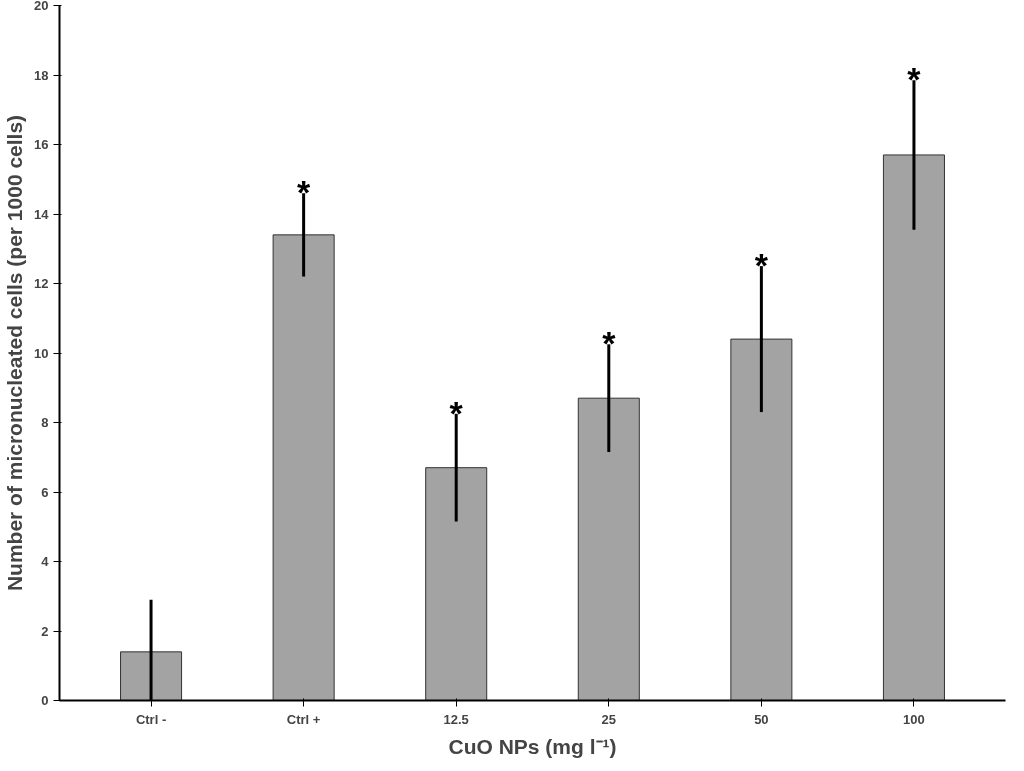  Describe the element at coordinates (15, 353) in the screenshot. I see `y-axis-title: Number of micronucleated cells (per 1000 cells)` at that location.